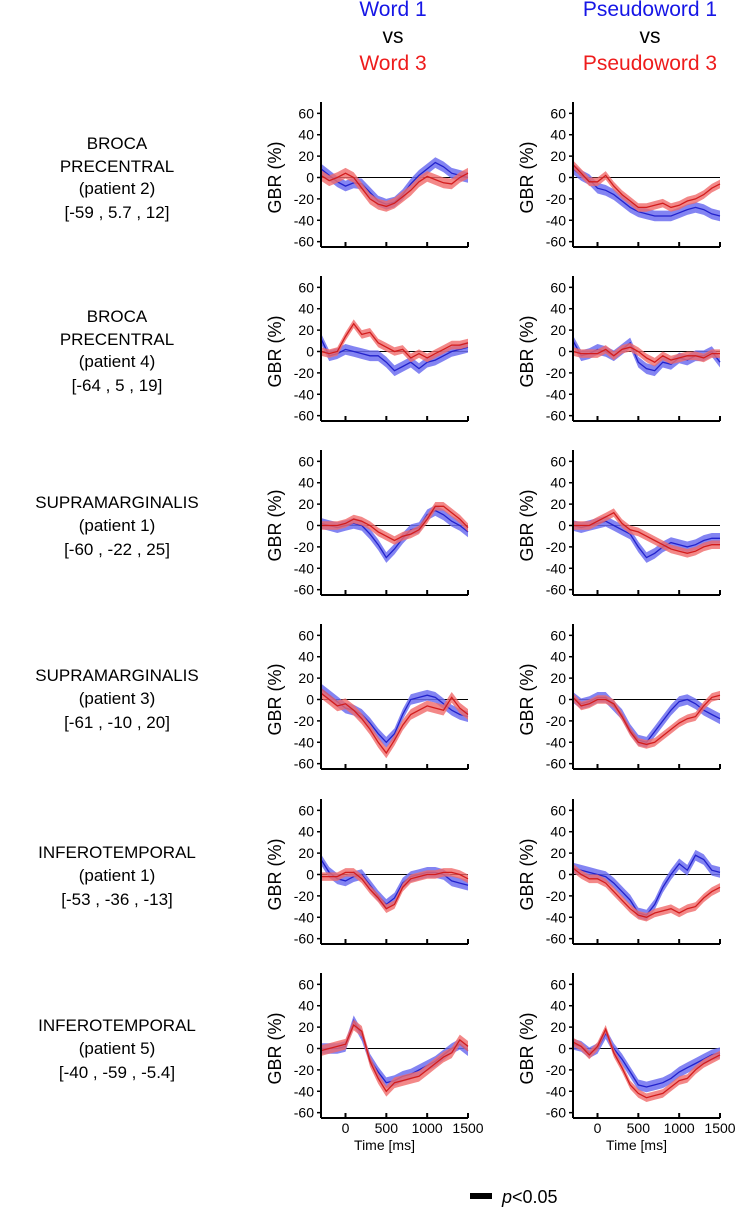  What do you see at coordinates (650, 36) in the screenshot?
I see `header-vs: vs` at bounding box center [650, 36].